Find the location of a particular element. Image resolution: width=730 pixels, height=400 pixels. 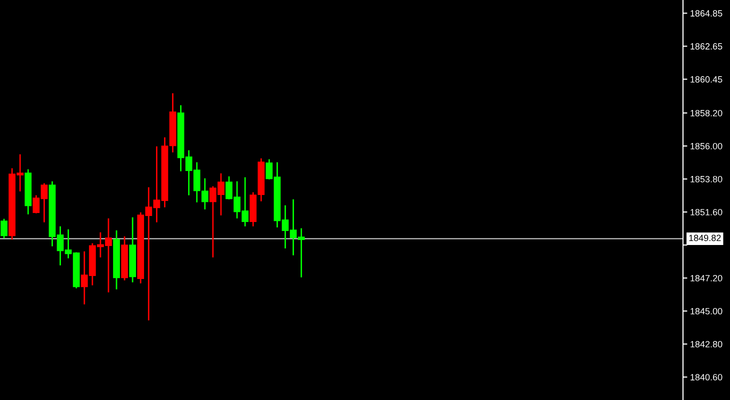

y-tick-label: 1851.60 is located at coordinates (706, 212).